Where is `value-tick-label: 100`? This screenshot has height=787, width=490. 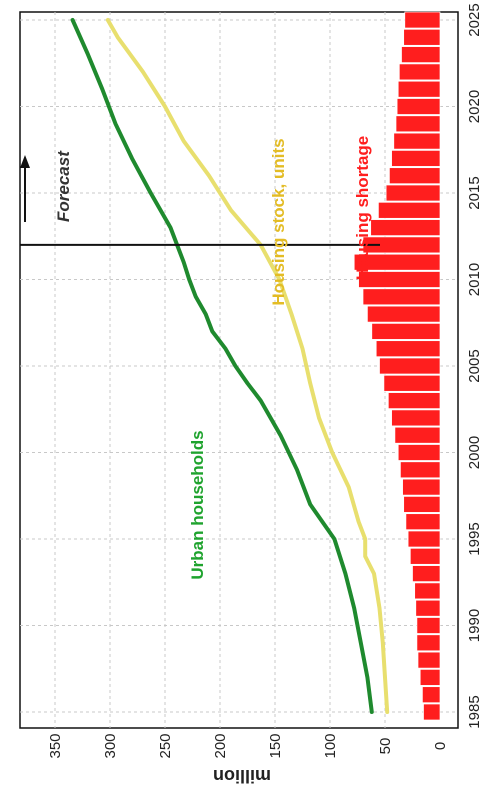 value-tick-label: 100 is located at coordinates (330, 745).